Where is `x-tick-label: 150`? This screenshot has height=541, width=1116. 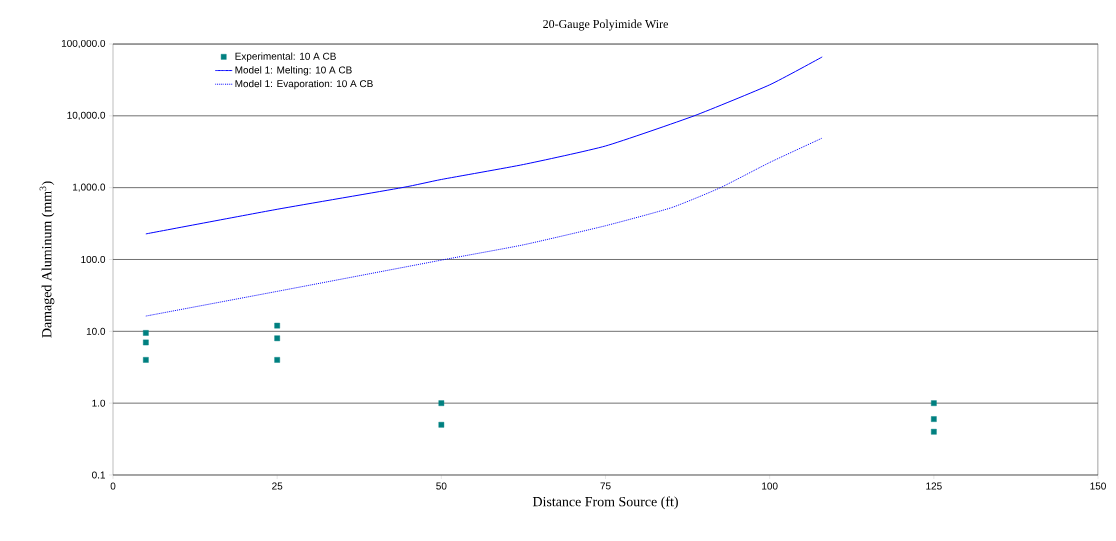
x-tick-label: 150 is located at coordinates (1098, 486).